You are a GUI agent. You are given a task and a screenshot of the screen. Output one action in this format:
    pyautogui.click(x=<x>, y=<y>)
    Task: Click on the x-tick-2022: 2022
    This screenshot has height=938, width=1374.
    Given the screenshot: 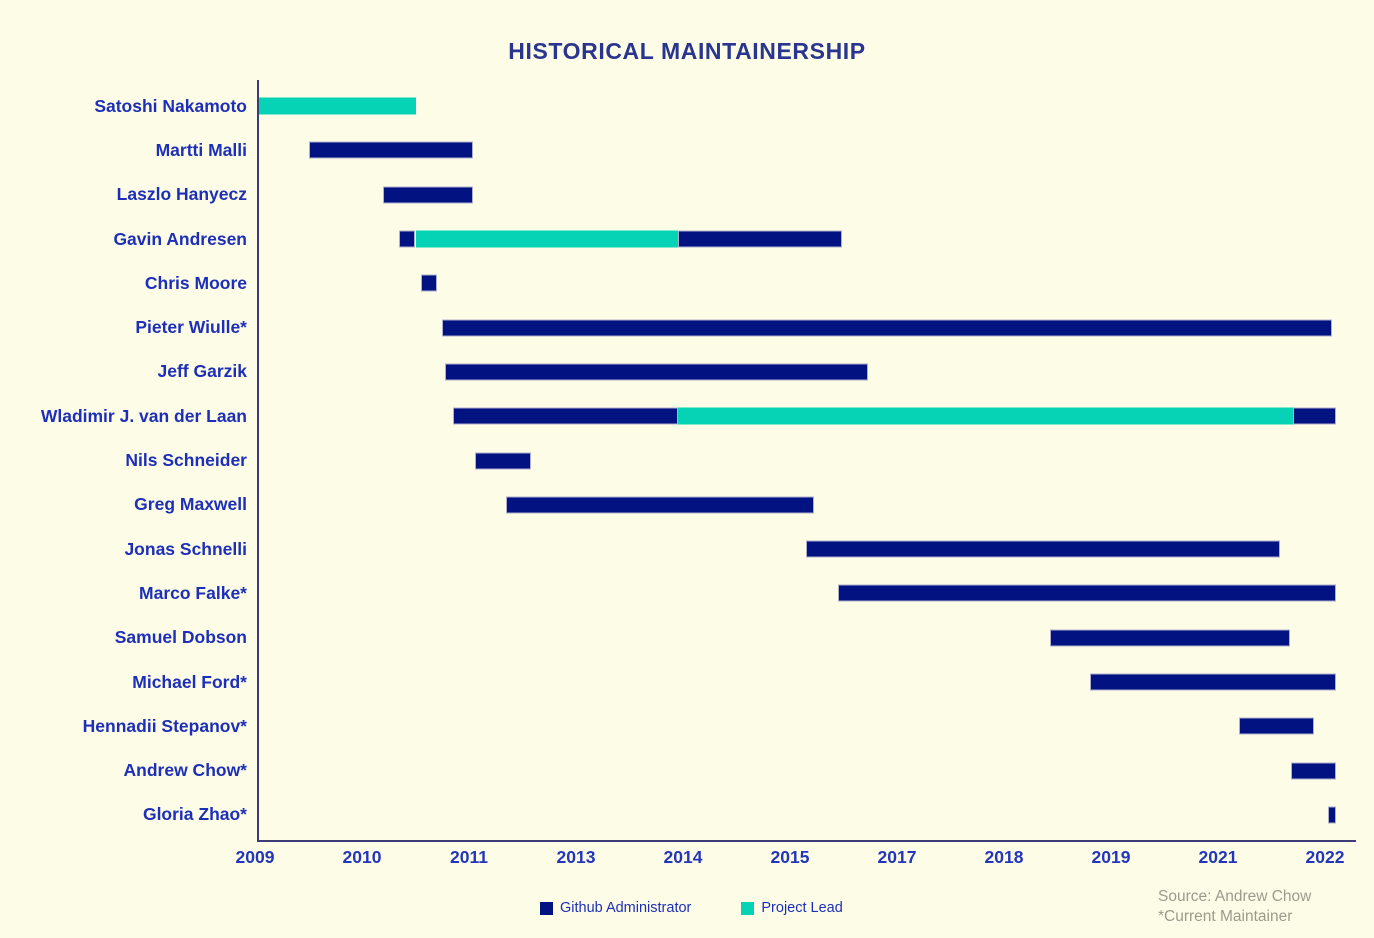 What is the action you would take?
    pyautogui.click(x=1325, y=857)
    